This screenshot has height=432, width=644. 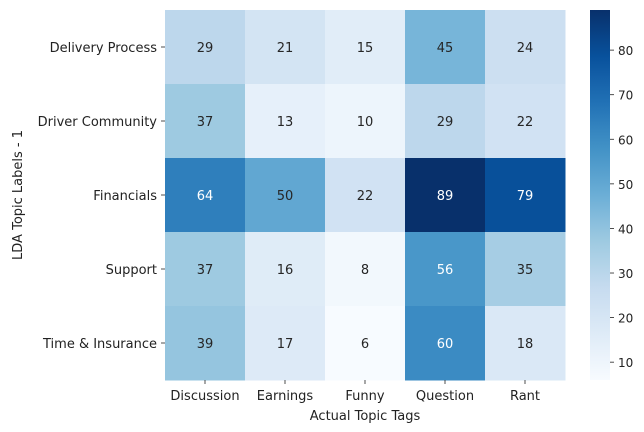 I want to click on cell-value-label: 79, so click(x=525, y=196).